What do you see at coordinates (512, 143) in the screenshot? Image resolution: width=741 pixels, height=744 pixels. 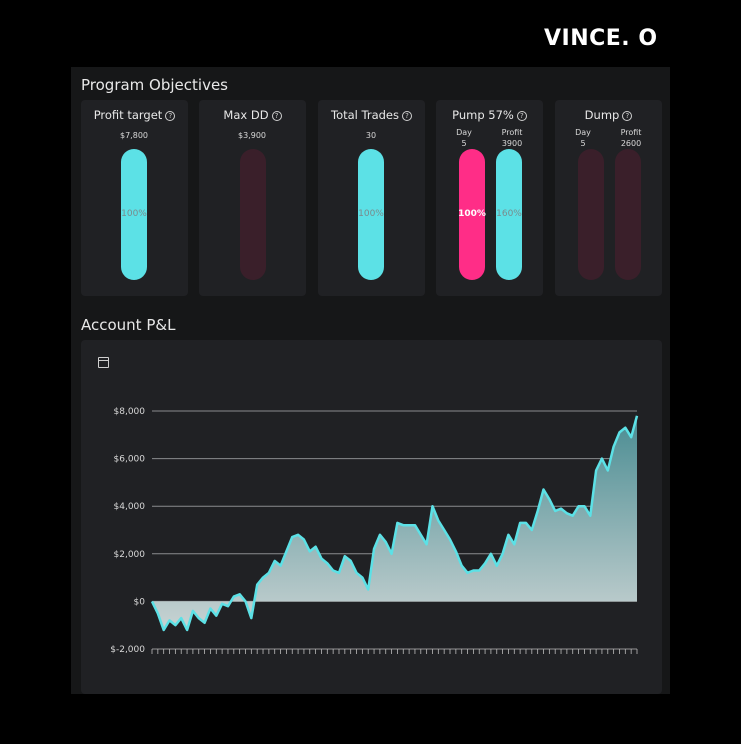 I see `pump-profit-value: 3900` at bounding box center [512, 143].